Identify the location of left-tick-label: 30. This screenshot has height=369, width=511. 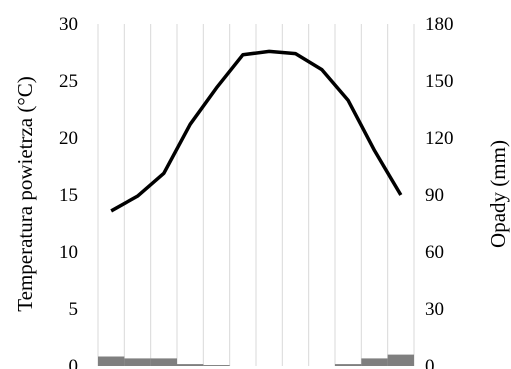
(68, 24).